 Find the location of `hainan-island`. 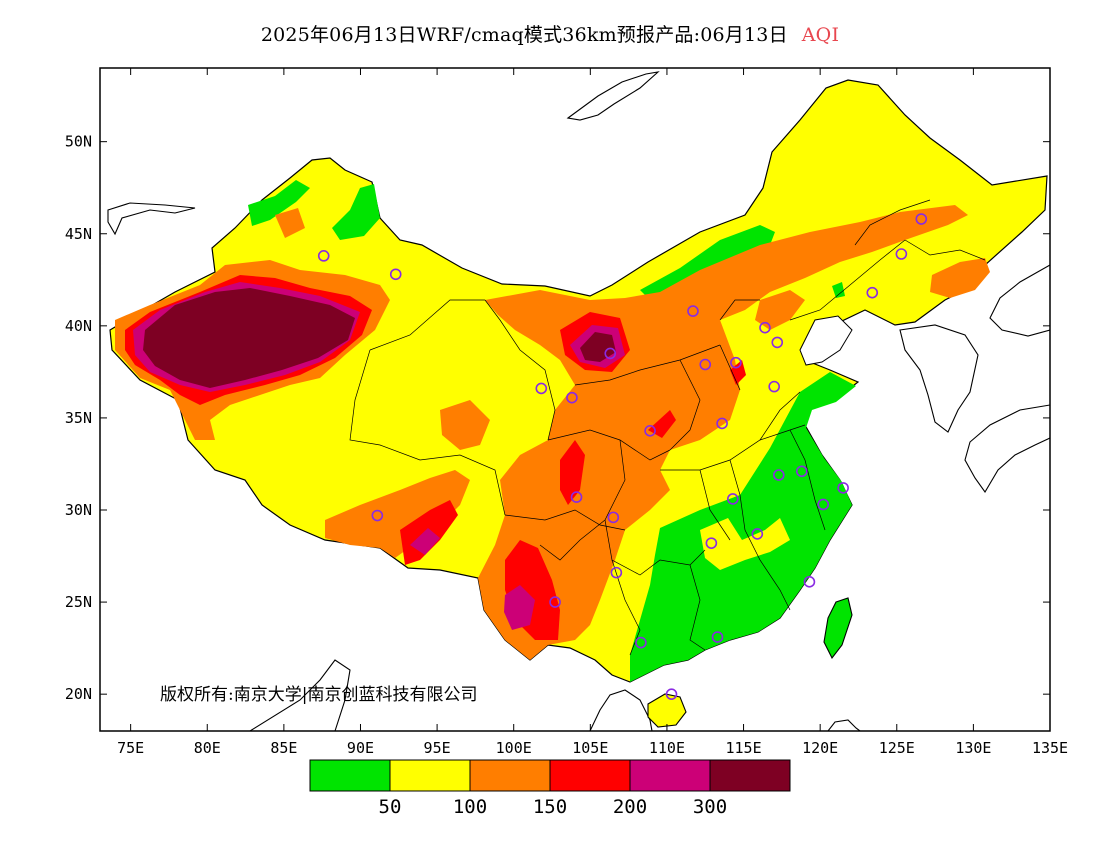

hainan-island is located at coordinates (667, 710).